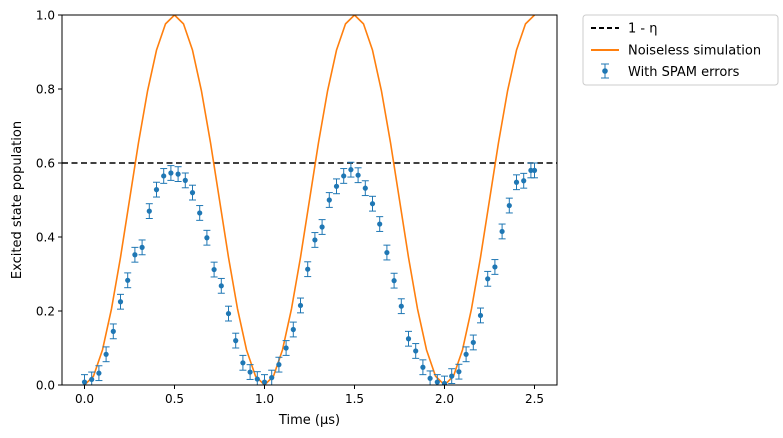 The image size is (783, 438). Describe the element at coordinates (45, 385) in the screenshot. I see `y-tick-label: 0.0` at that location.